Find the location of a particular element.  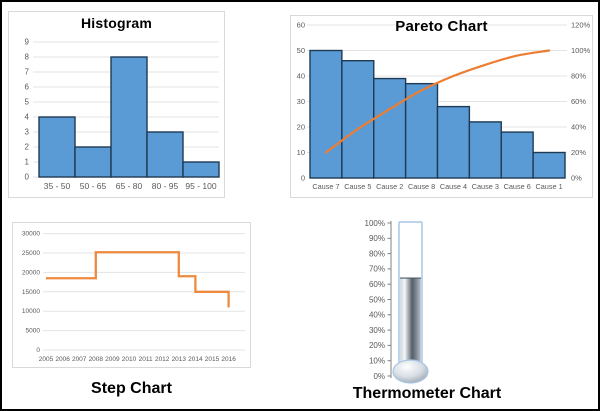

percent-tick-label: 50% is located at coordinates (377, 299).